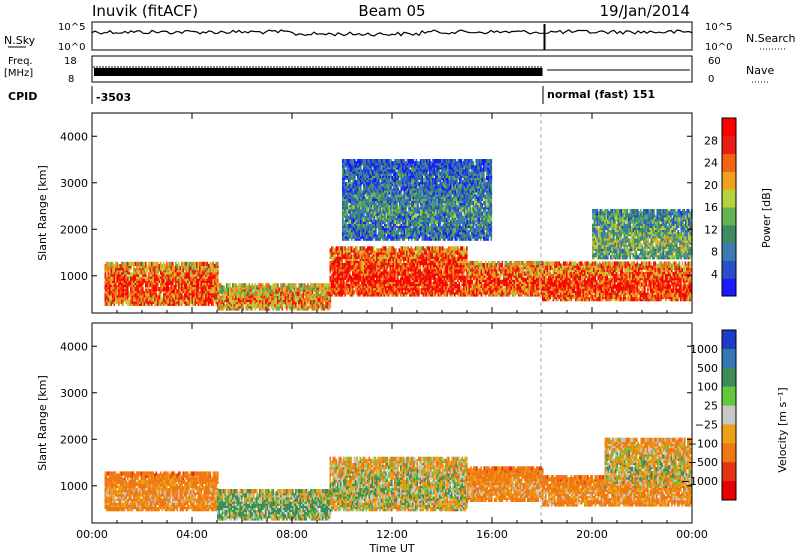 The width and height of the screenshot is (800, 554). I want to click on nave-tick-top: 60, so click(714, 61).